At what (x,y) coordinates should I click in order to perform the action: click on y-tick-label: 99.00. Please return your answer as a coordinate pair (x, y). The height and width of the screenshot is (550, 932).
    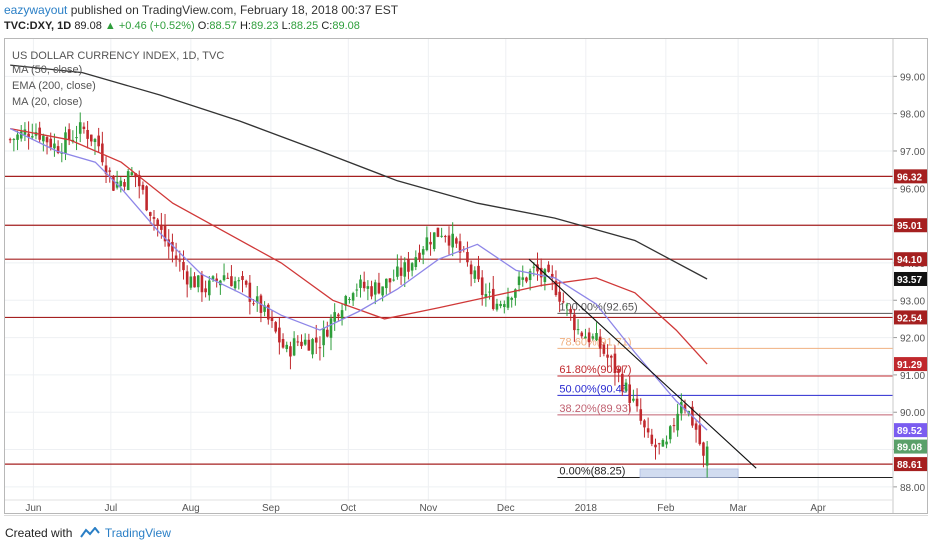
    Looking at the image, I should click on (912, 77).